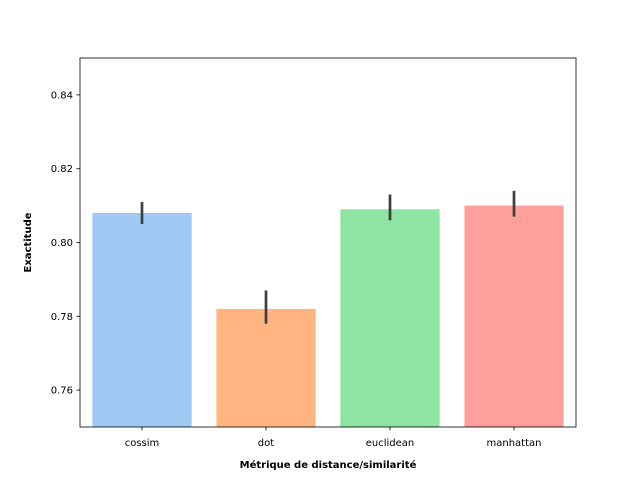 The width and height of the screenshot is (640, 480). What do you see at coordinates (514, 443) in the screenshot?
I see `x-tick-label-manhattan: manhattan` at bounding box center [514, 443].